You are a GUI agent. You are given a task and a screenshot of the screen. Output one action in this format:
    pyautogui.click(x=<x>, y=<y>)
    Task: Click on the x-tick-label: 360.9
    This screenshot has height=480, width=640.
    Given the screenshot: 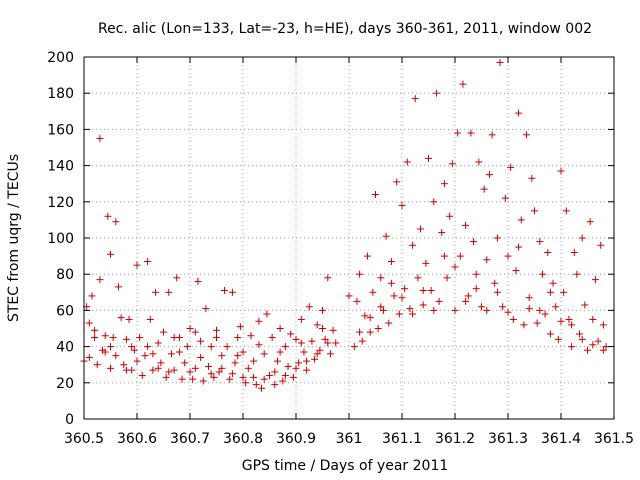 What is the action you would take?
    pyautogui.click(x=296, y=439)
    